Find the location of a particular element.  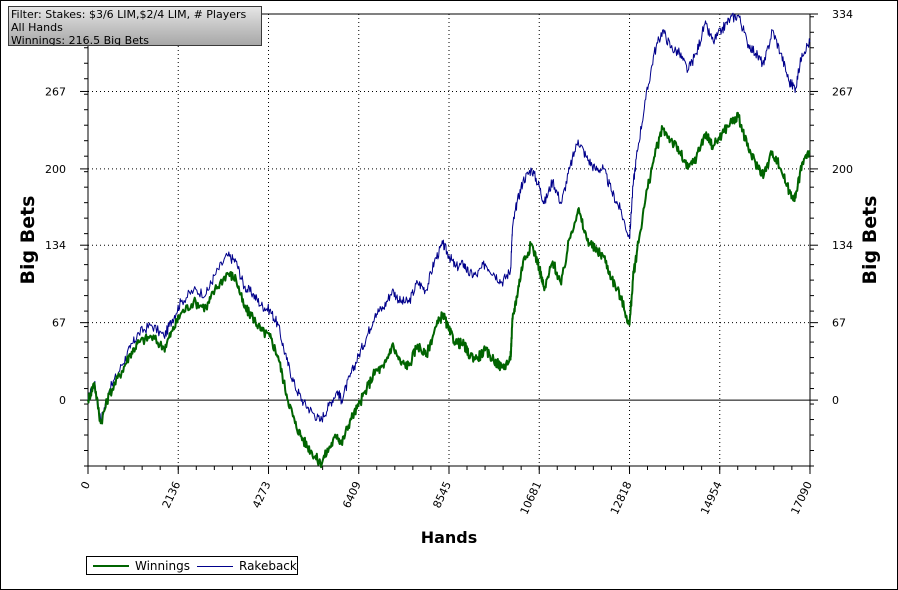

x-tick-label: 17090 is located at coordinates (801, 497).